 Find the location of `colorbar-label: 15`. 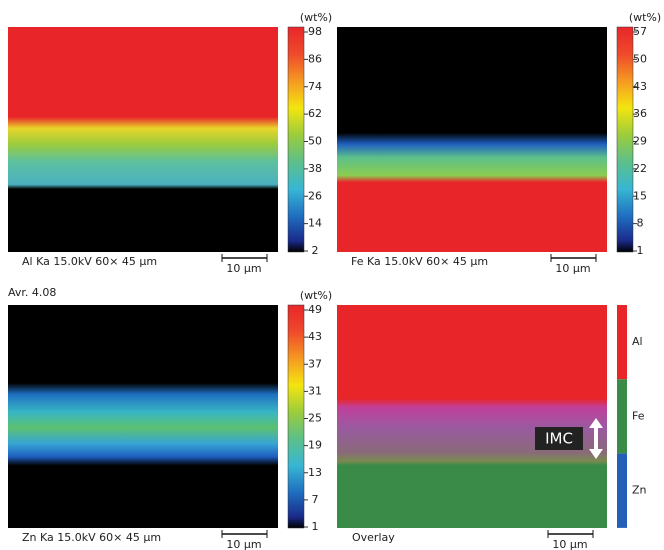

colorbar-label: 15 is located at coordinates (640, 195).